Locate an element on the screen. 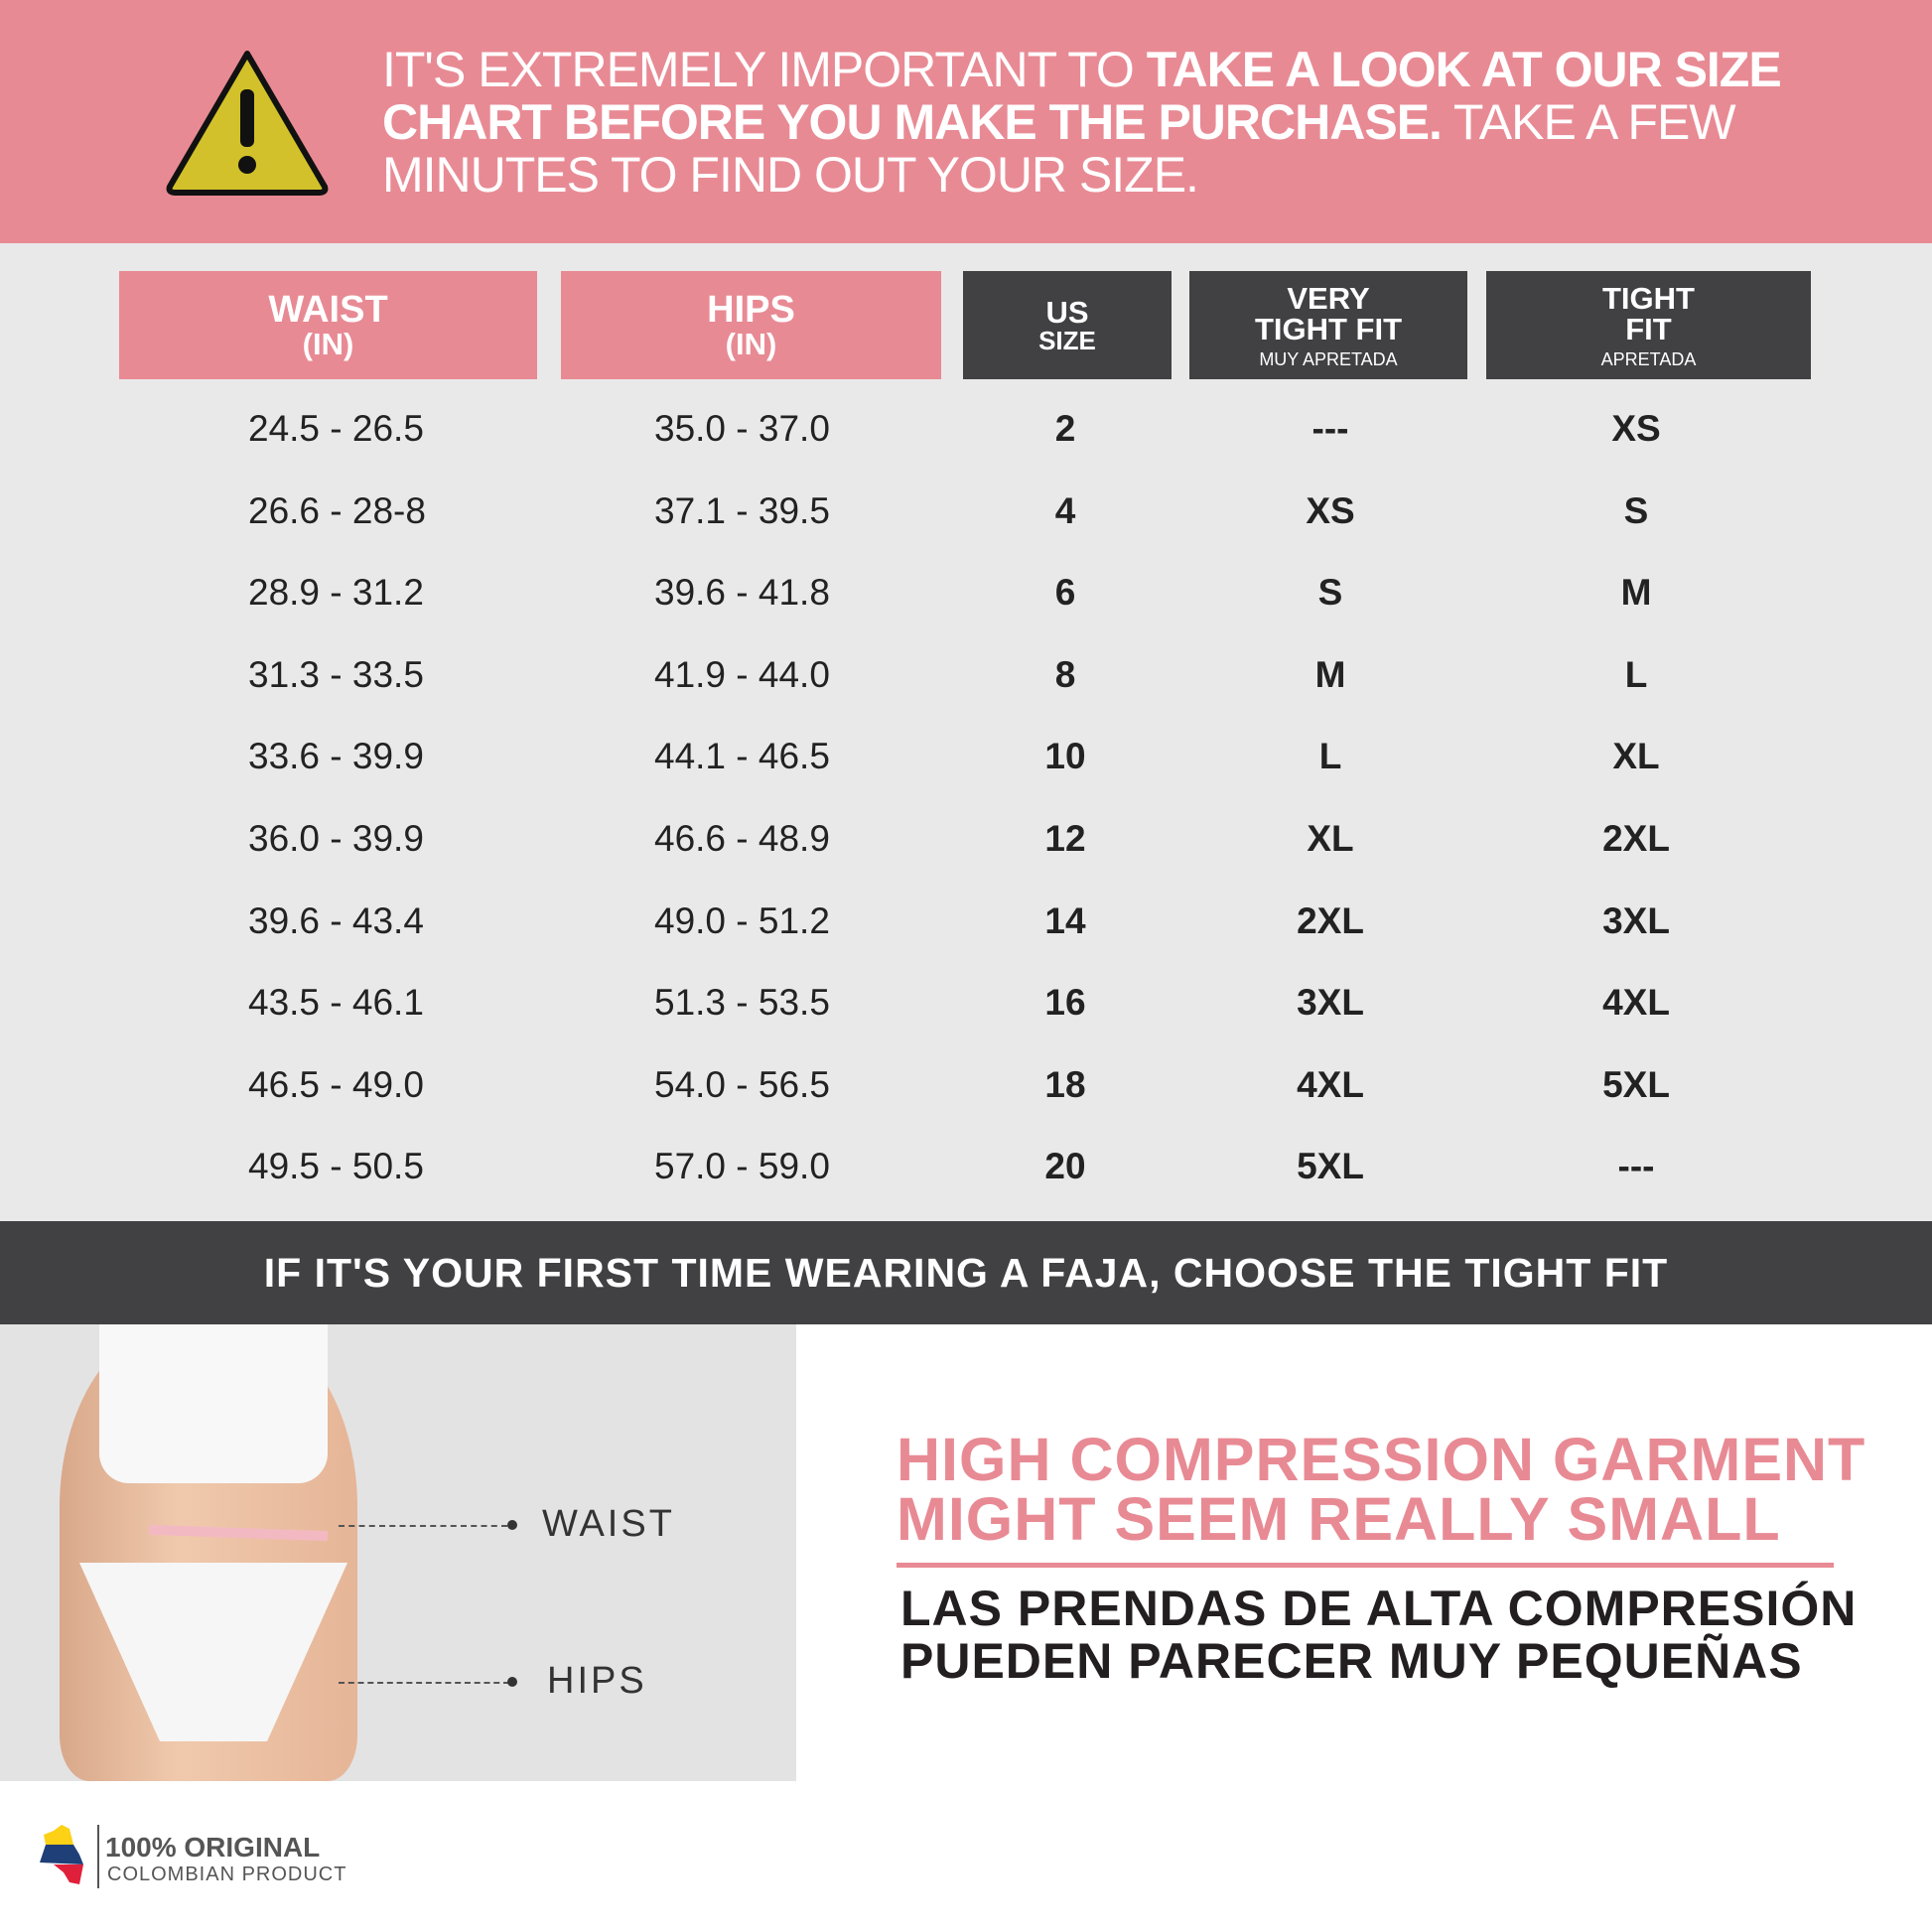 Image resolution: width=1932 pixels, height=1932 pixels. very-tight-size: 2XL is located at coordinates (1331, 920).